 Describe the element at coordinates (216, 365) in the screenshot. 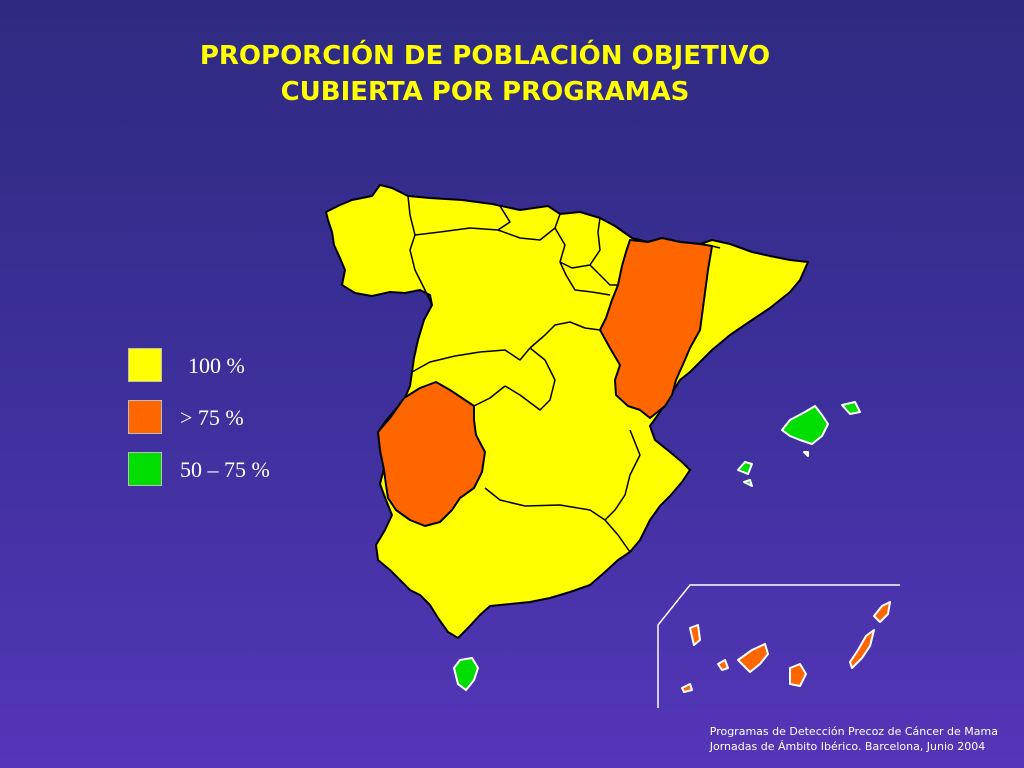

I see `legend-label-100: 100 %` at that location.